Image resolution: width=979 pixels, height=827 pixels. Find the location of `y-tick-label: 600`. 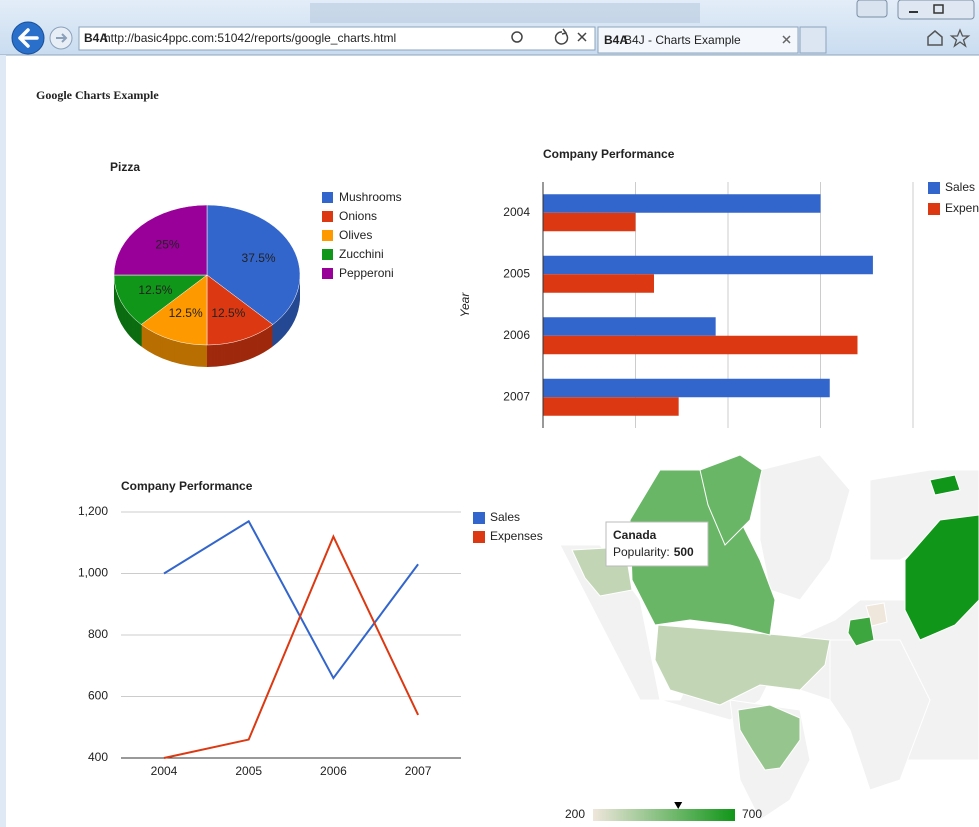

y-tick-label: 600 is located at coordinates (98, 696).